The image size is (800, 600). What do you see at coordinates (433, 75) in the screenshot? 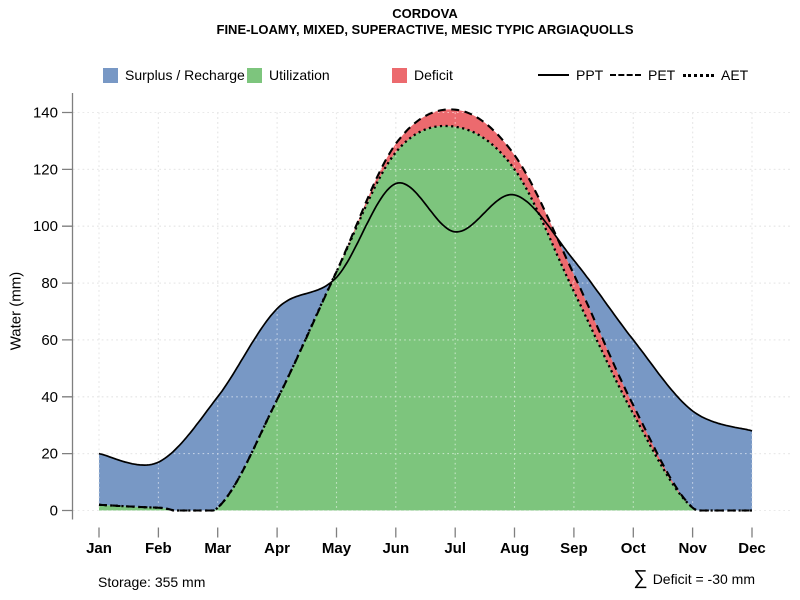
I see `legend-label-deficit: Deficit` at bounding box center [433, 75].